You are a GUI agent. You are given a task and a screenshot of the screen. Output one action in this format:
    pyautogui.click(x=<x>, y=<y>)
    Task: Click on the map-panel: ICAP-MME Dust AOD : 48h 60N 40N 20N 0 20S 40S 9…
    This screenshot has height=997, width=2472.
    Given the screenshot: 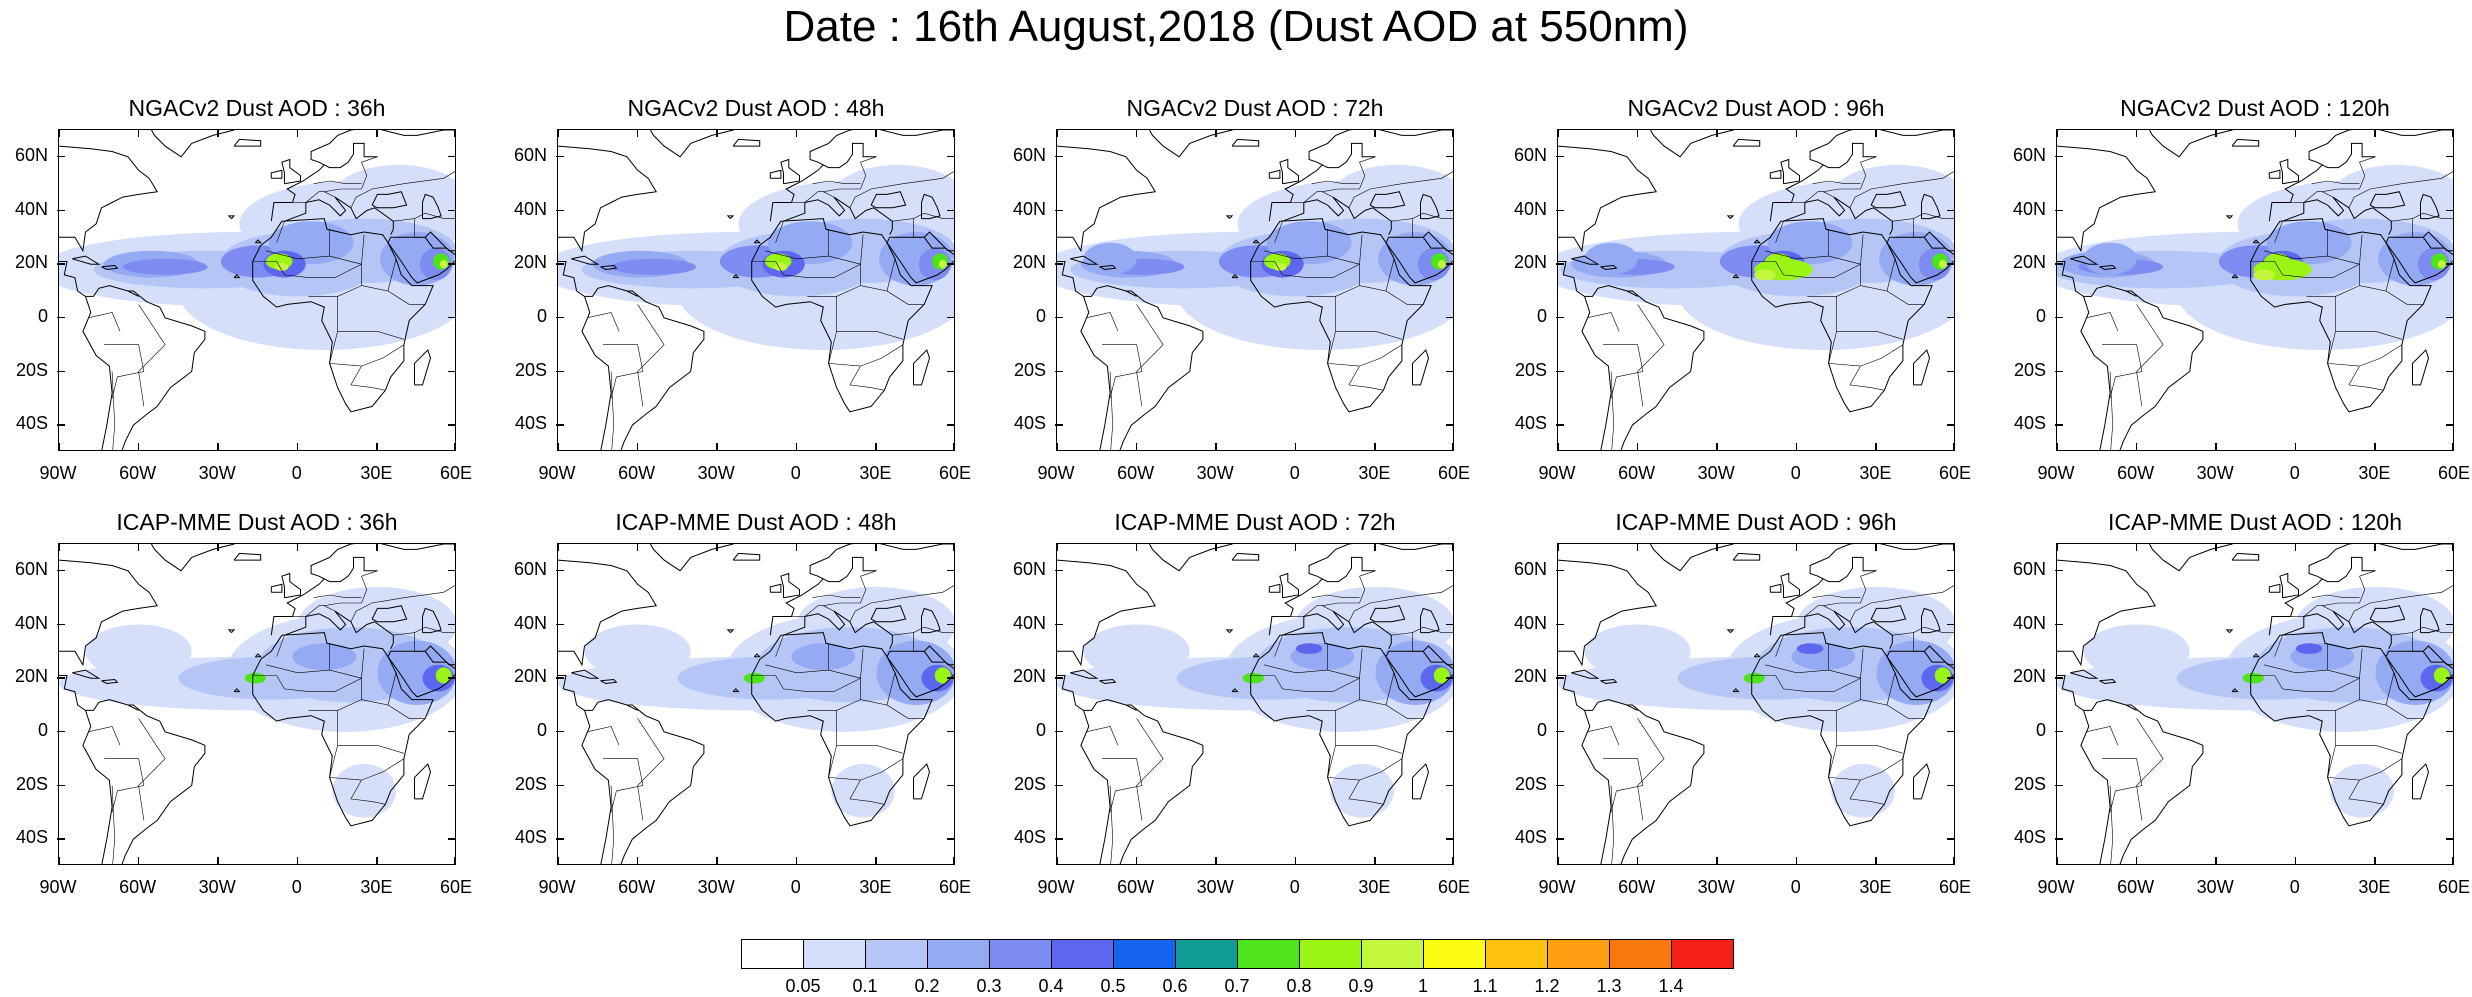 What is the action you would take?
    pyautogui.click(x=742, y=703)
    